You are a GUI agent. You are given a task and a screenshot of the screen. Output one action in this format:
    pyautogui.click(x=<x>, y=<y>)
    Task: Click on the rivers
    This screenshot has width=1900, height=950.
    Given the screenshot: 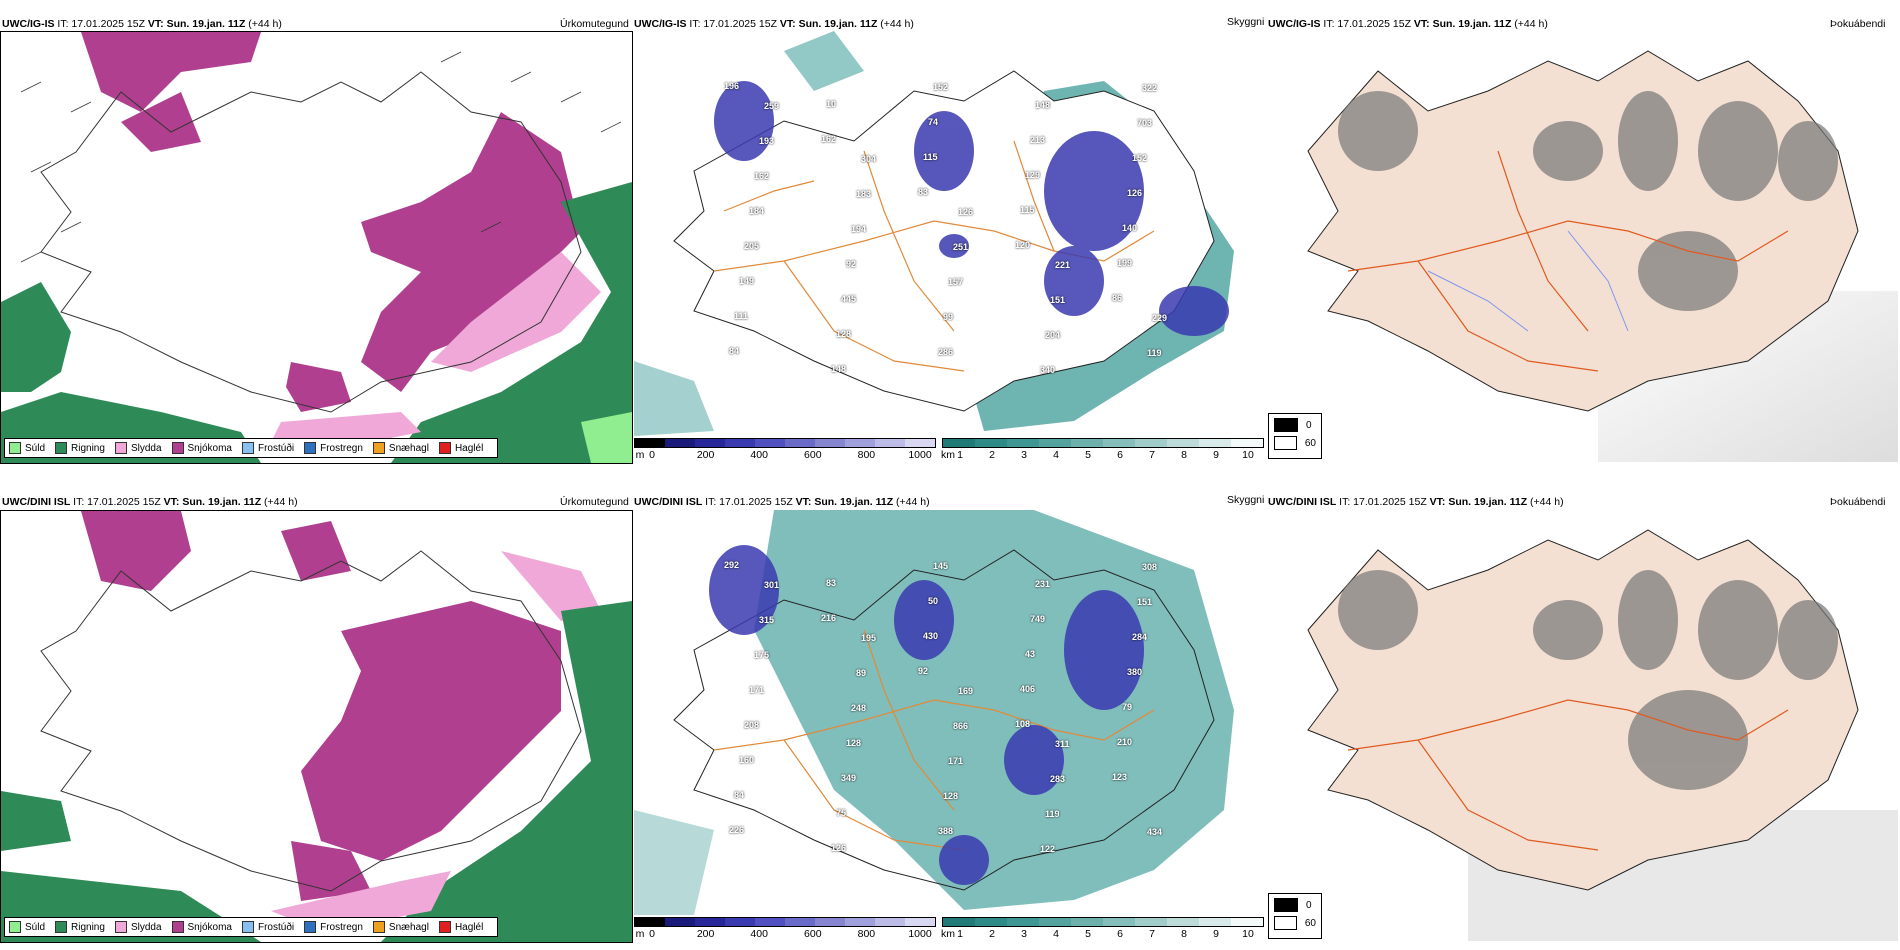 What is the action you would take?
    pyautogui.click(x=1528, y=281)
    